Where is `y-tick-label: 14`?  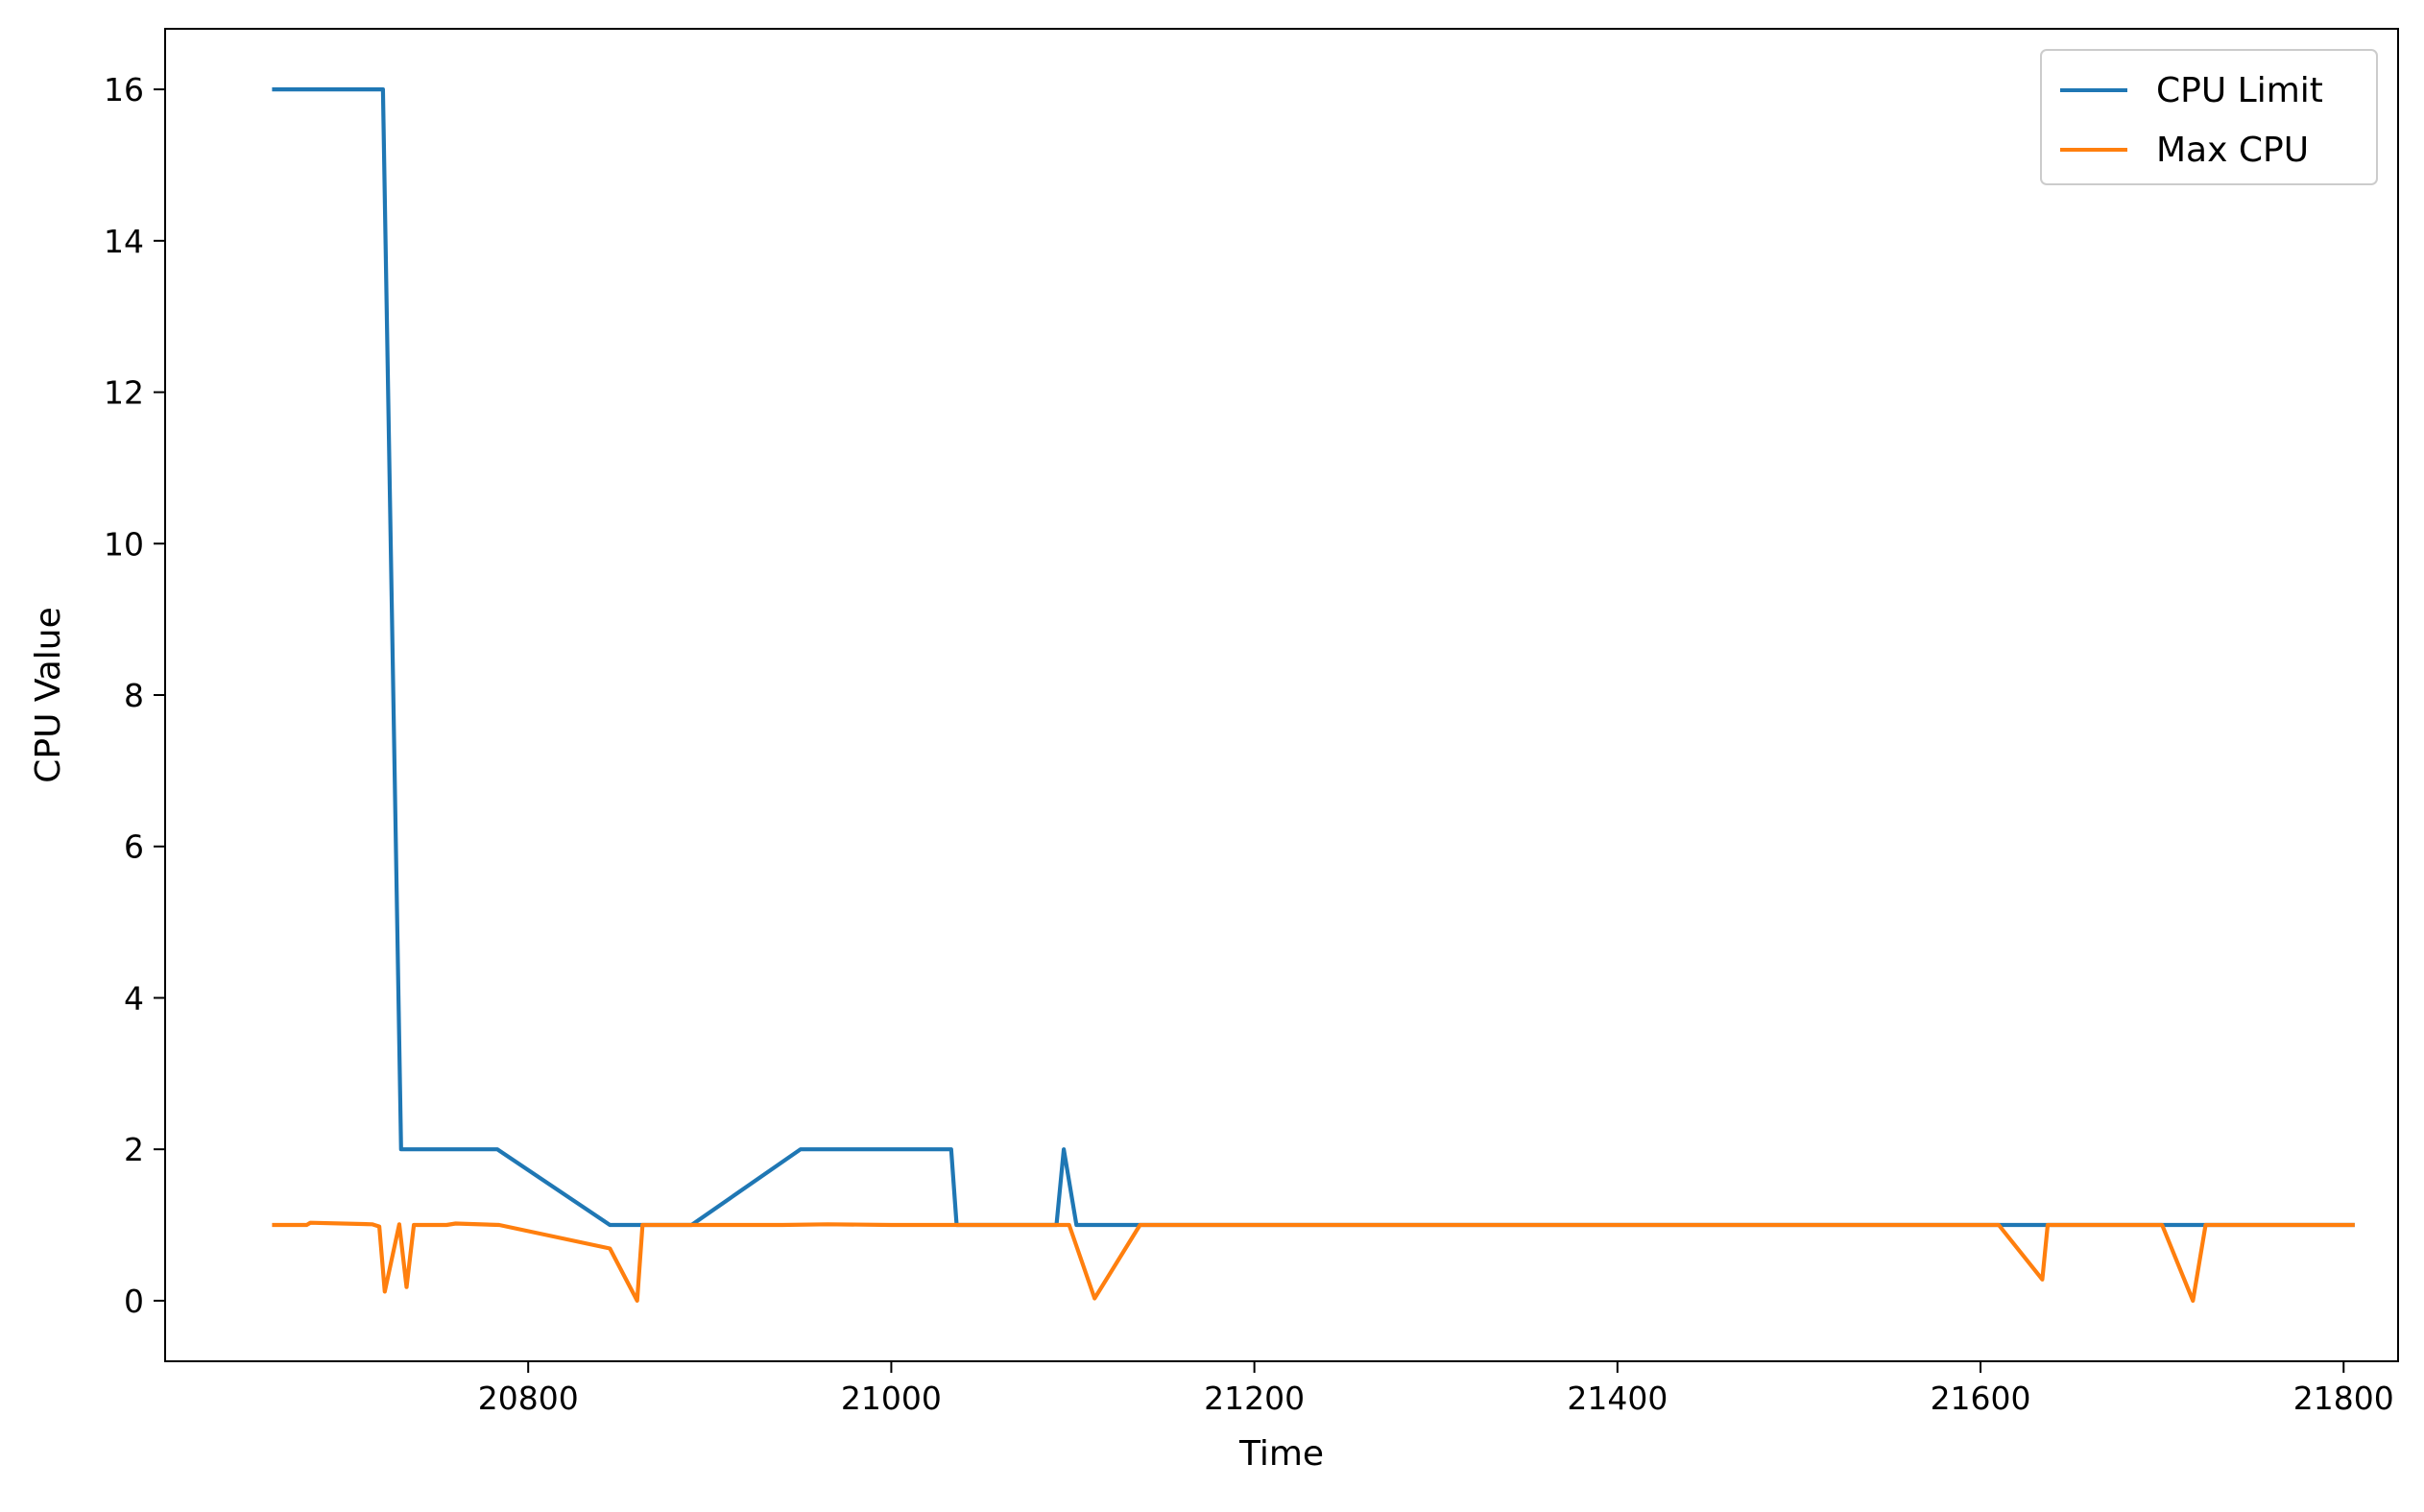 y-tick-label: 14 is located at coordinates (124, 242).